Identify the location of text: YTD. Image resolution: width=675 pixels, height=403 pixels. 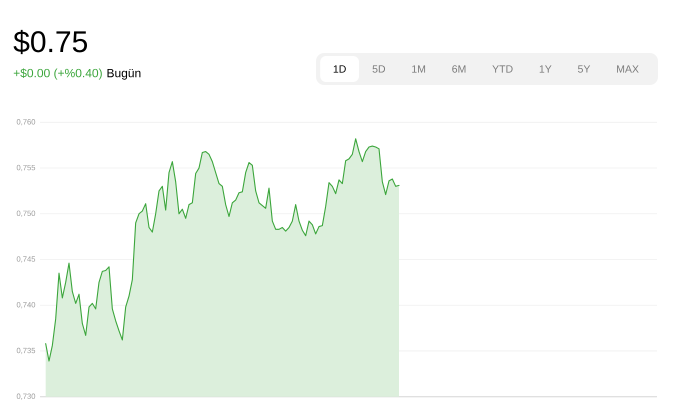
(502, 69).